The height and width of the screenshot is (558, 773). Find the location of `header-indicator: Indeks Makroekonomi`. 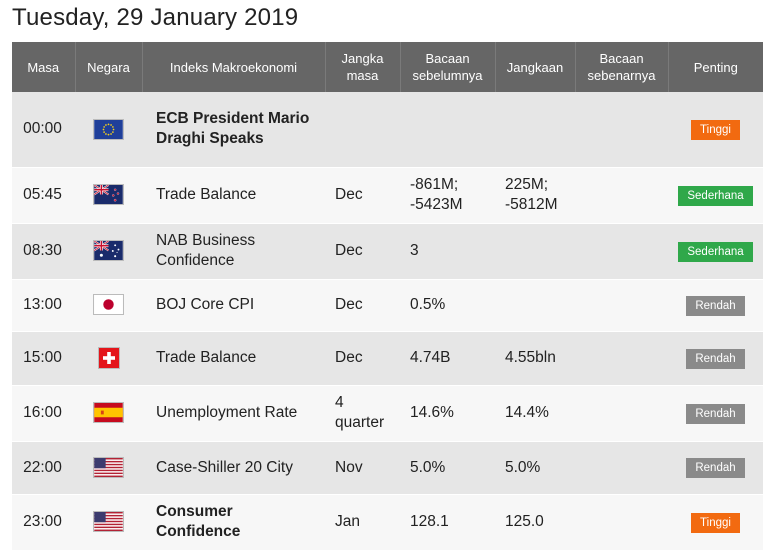

header-indicator: Indeks Makroekonomi is located at coordinates (234, 67).